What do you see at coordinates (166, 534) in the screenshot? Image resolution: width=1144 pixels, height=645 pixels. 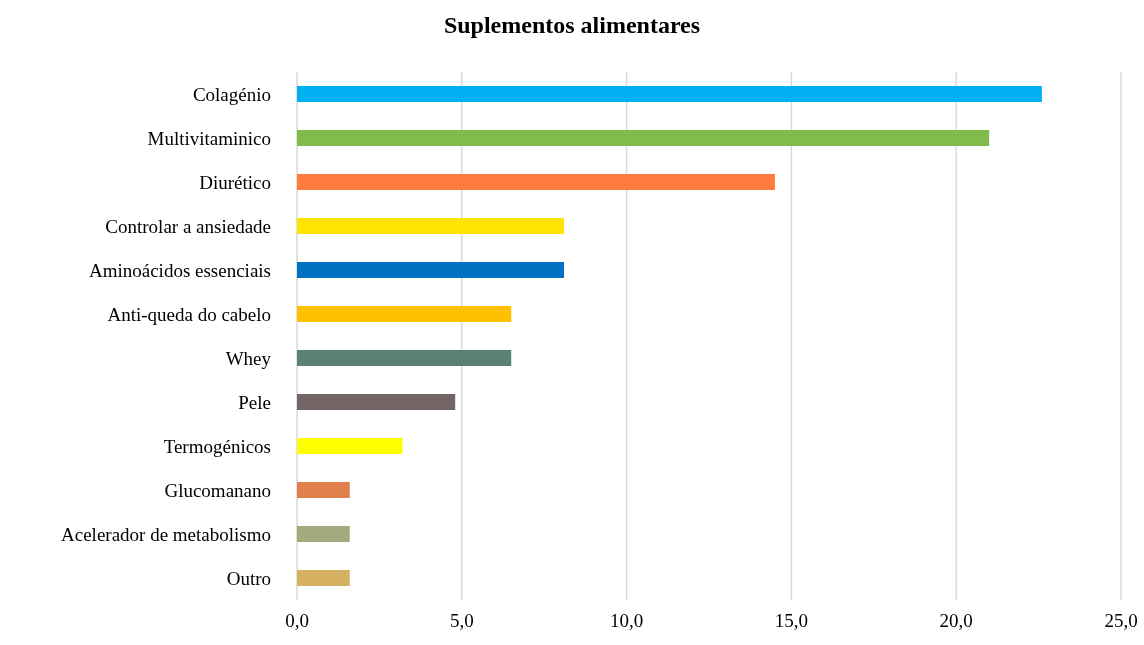 I see `y-tick-label: Acelerador de metabolismo` at bounding box center [166, 534].